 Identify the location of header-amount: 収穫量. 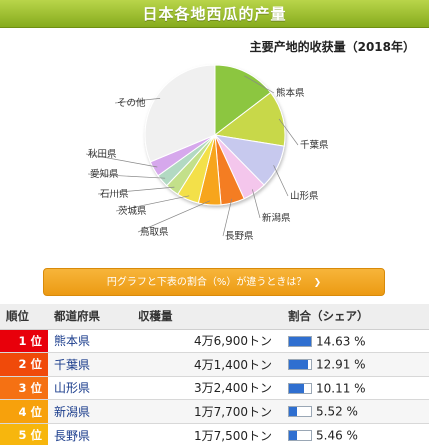
(207, 317).